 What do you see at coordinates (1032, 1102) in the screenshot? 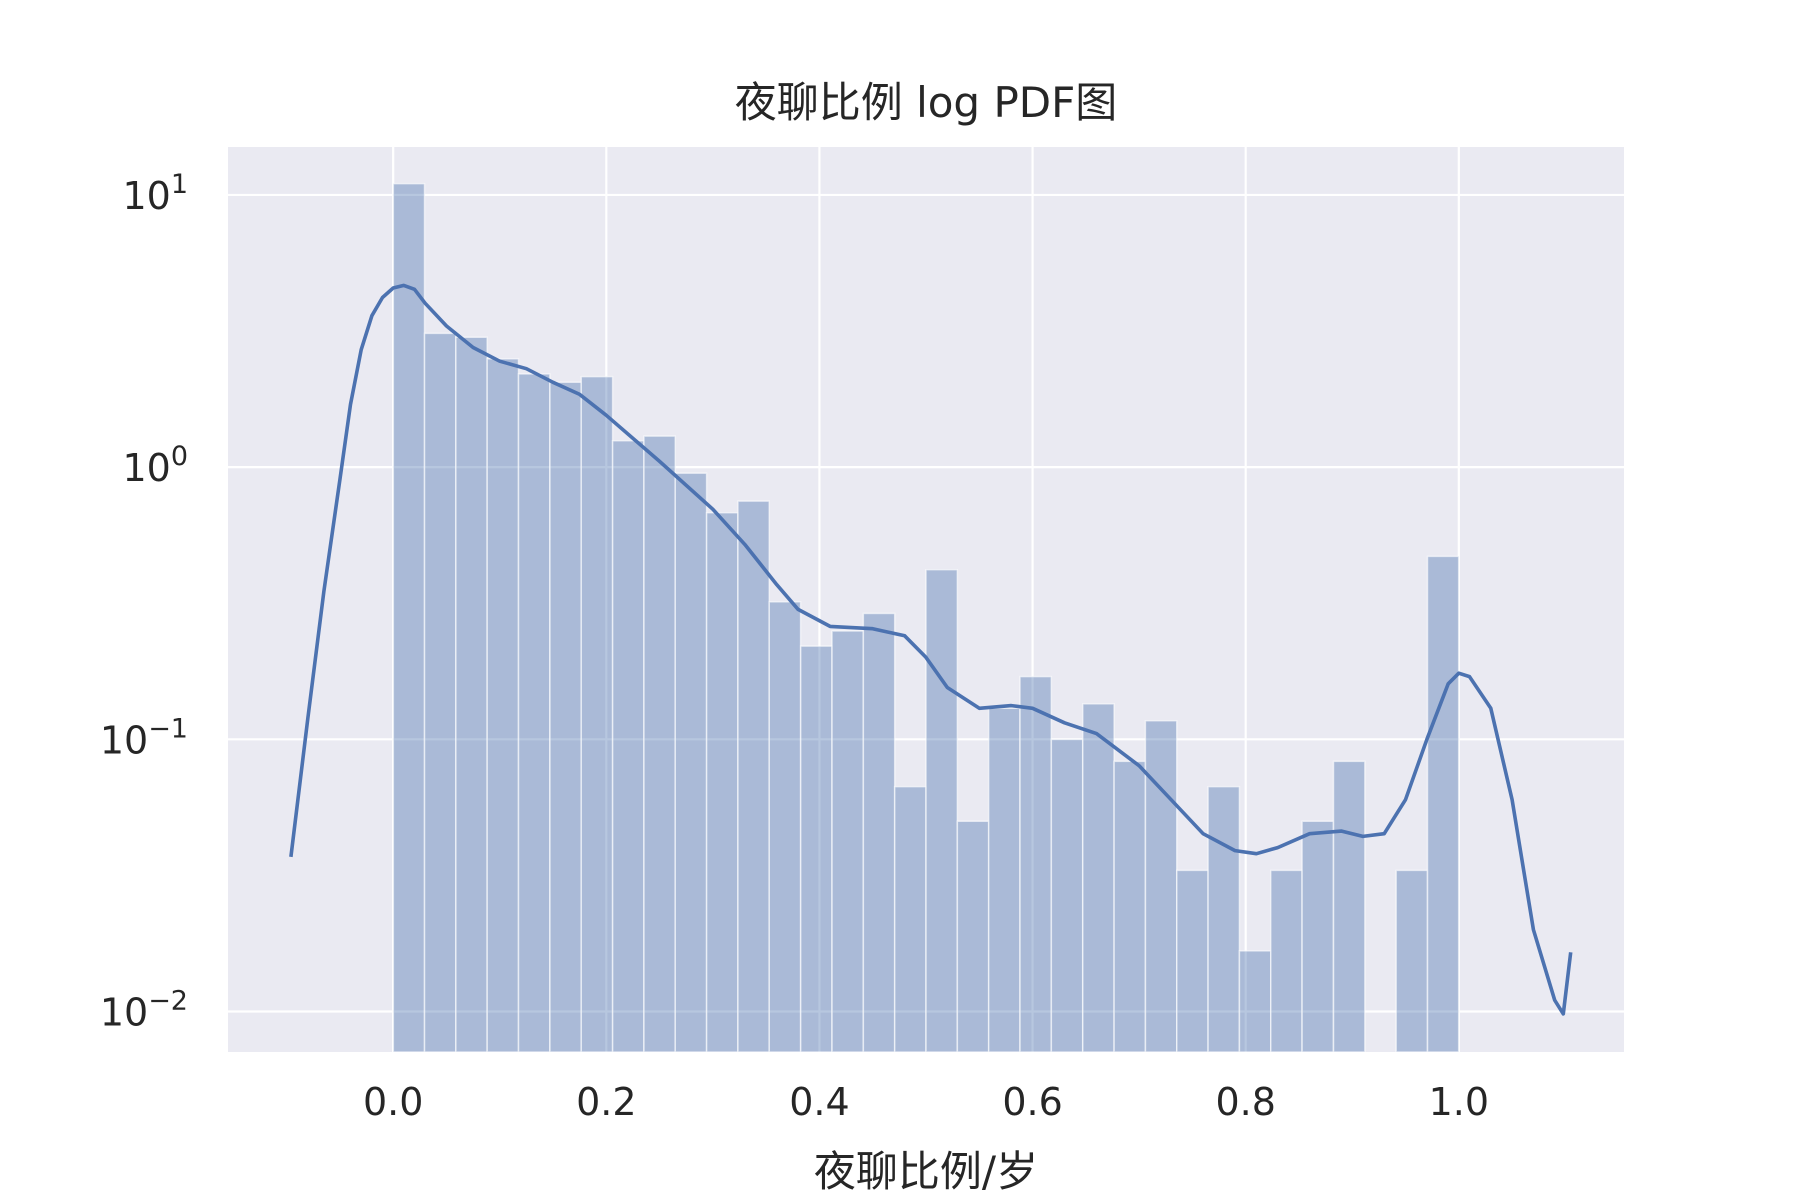
I see `x-tick-label: 0.6` at bounding box center [1032, 1102].